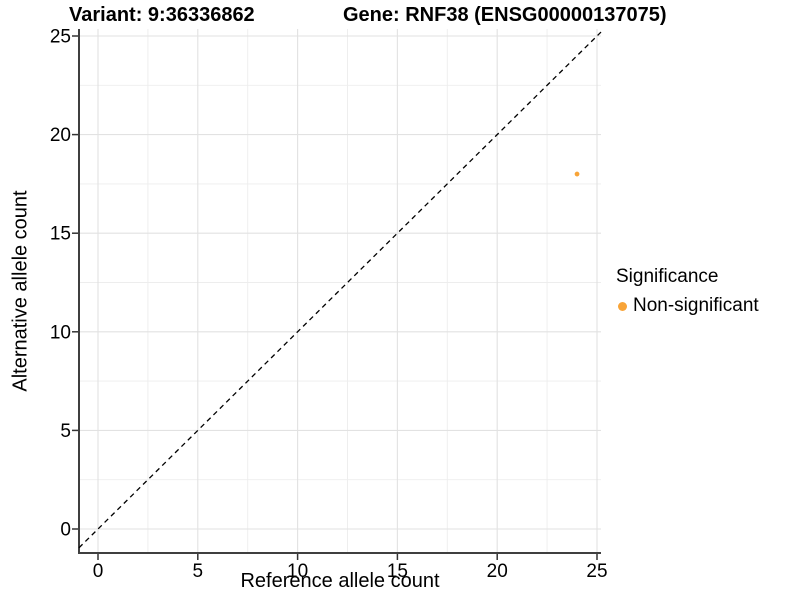 Image resolution: width=800 pixels, height=600 pixels. I want to click on x-tick-label: 0, so click(98, 571).